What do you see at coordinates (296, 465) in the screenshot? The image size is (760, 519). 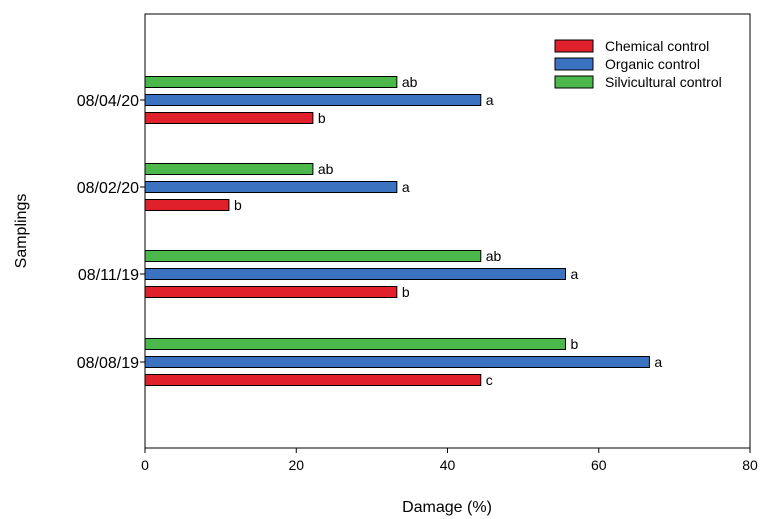 I see `x-tick-label: 20` at bounding box center [296, 465].